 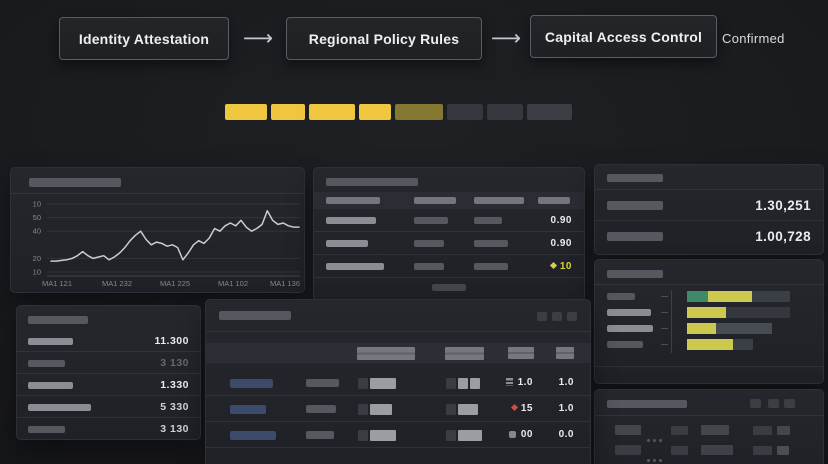 What do you see at coordinates (108, 407) in the screenshot?
I see `list-item: 5 330` at bounding box center [108, 407].